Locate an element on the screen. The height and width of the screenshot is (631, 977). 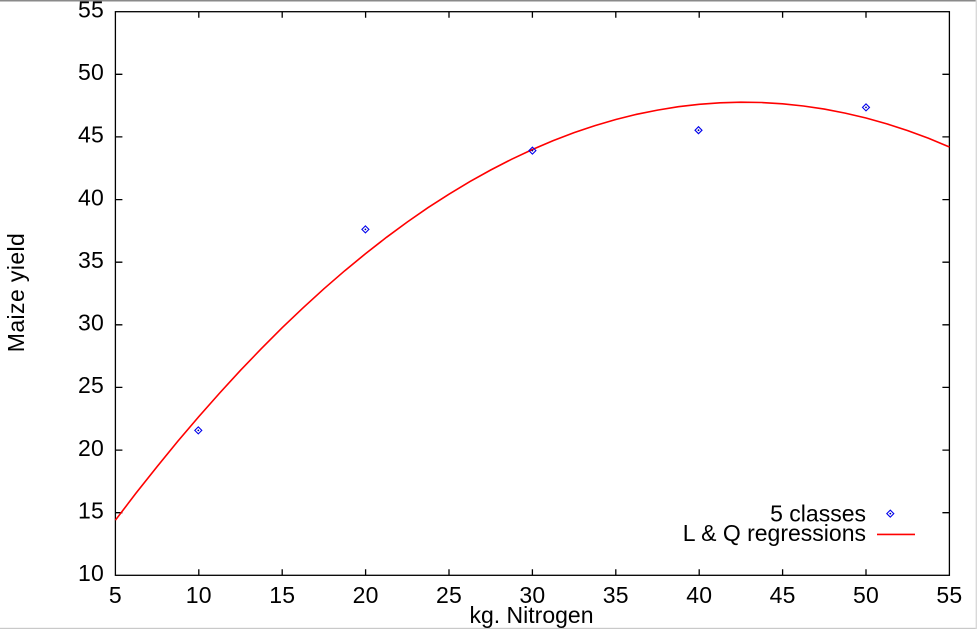
svg-text: kg. Nitrogen is located at coordinates (531, 615).